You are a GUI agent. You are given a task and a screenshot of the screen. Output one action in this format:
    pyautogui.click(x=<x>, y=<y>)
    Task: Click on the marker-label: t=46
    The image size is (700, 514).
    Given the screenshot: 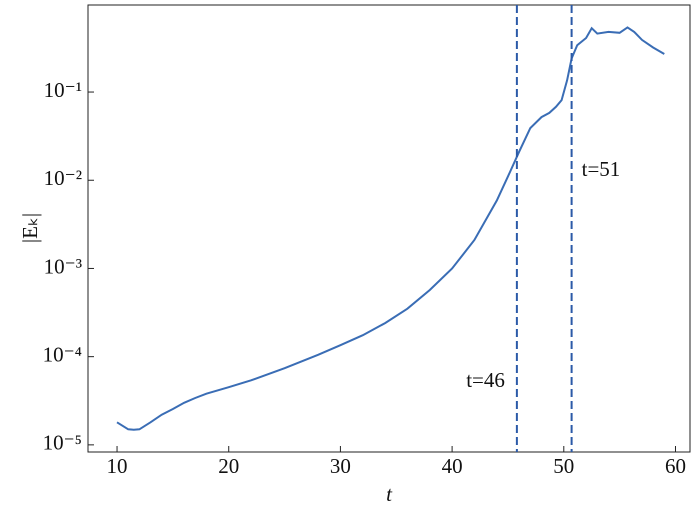 What is the action you would take?
    pyautogui.click(x=485, y=380)
    